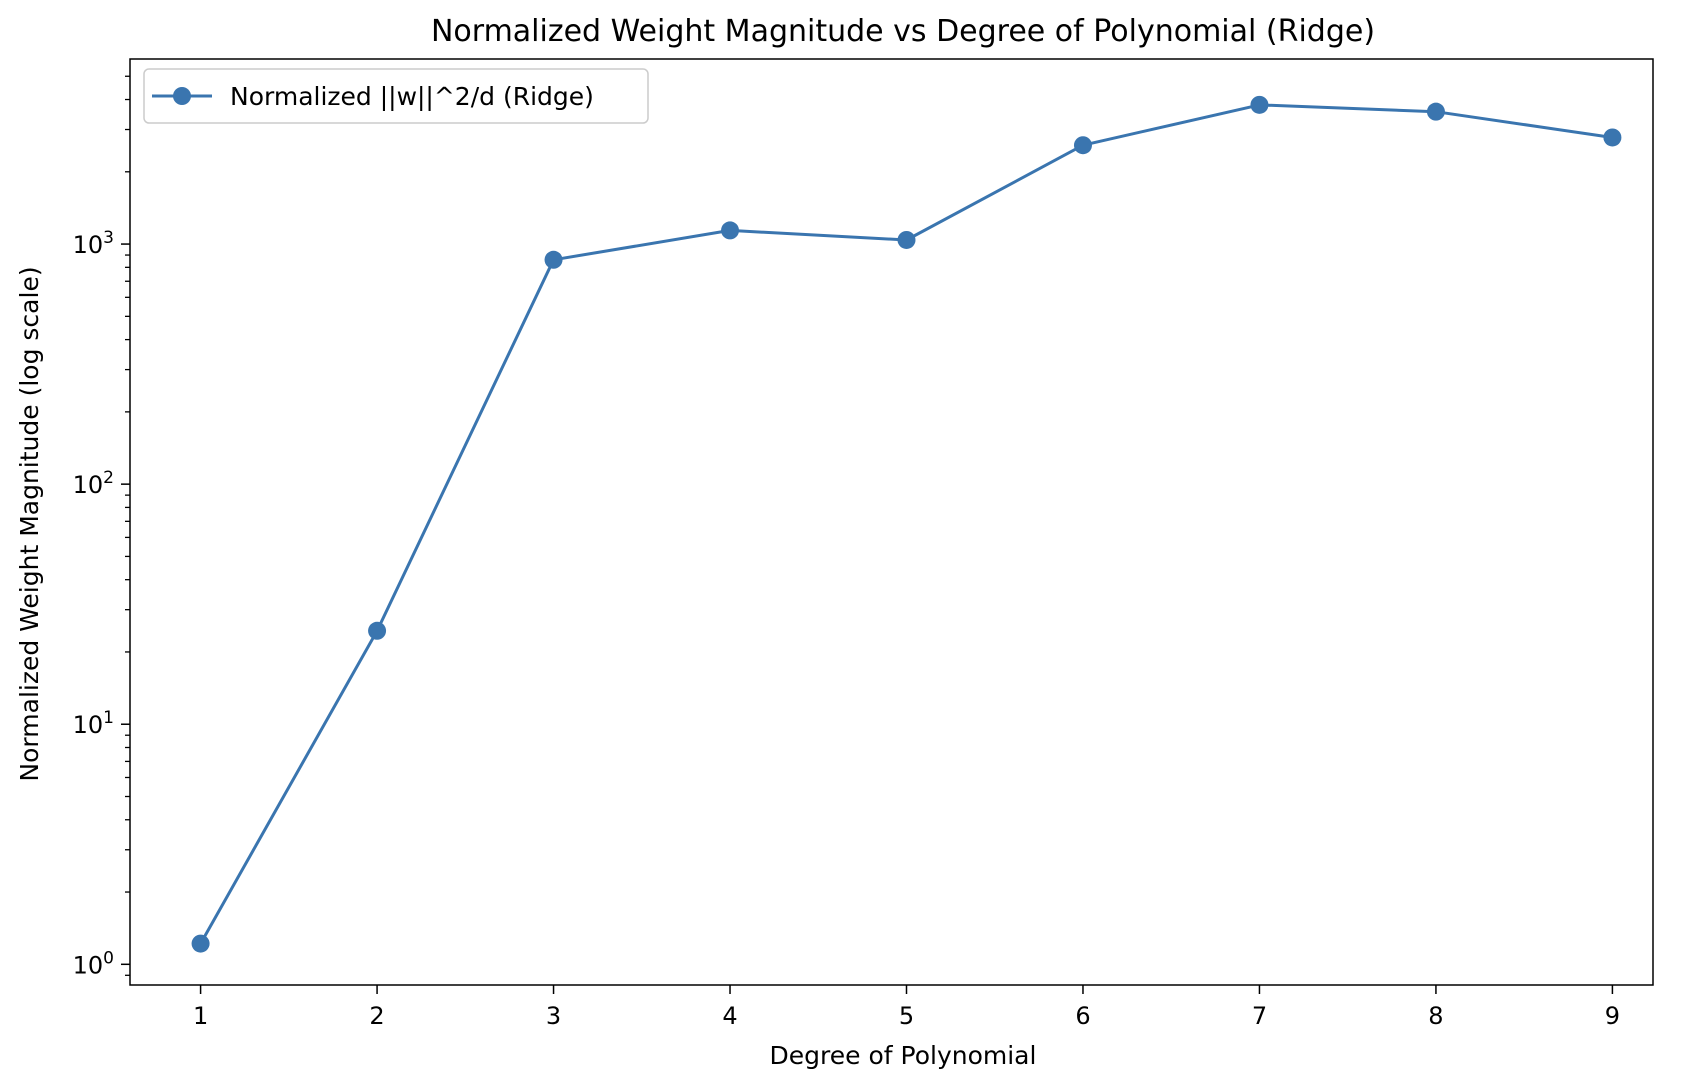 The width and height of the screenshot is (1694, 1086). Describe the element at coordinates (553, 1016) in the screenshot. I see `x-tick-label: 3` at that location.